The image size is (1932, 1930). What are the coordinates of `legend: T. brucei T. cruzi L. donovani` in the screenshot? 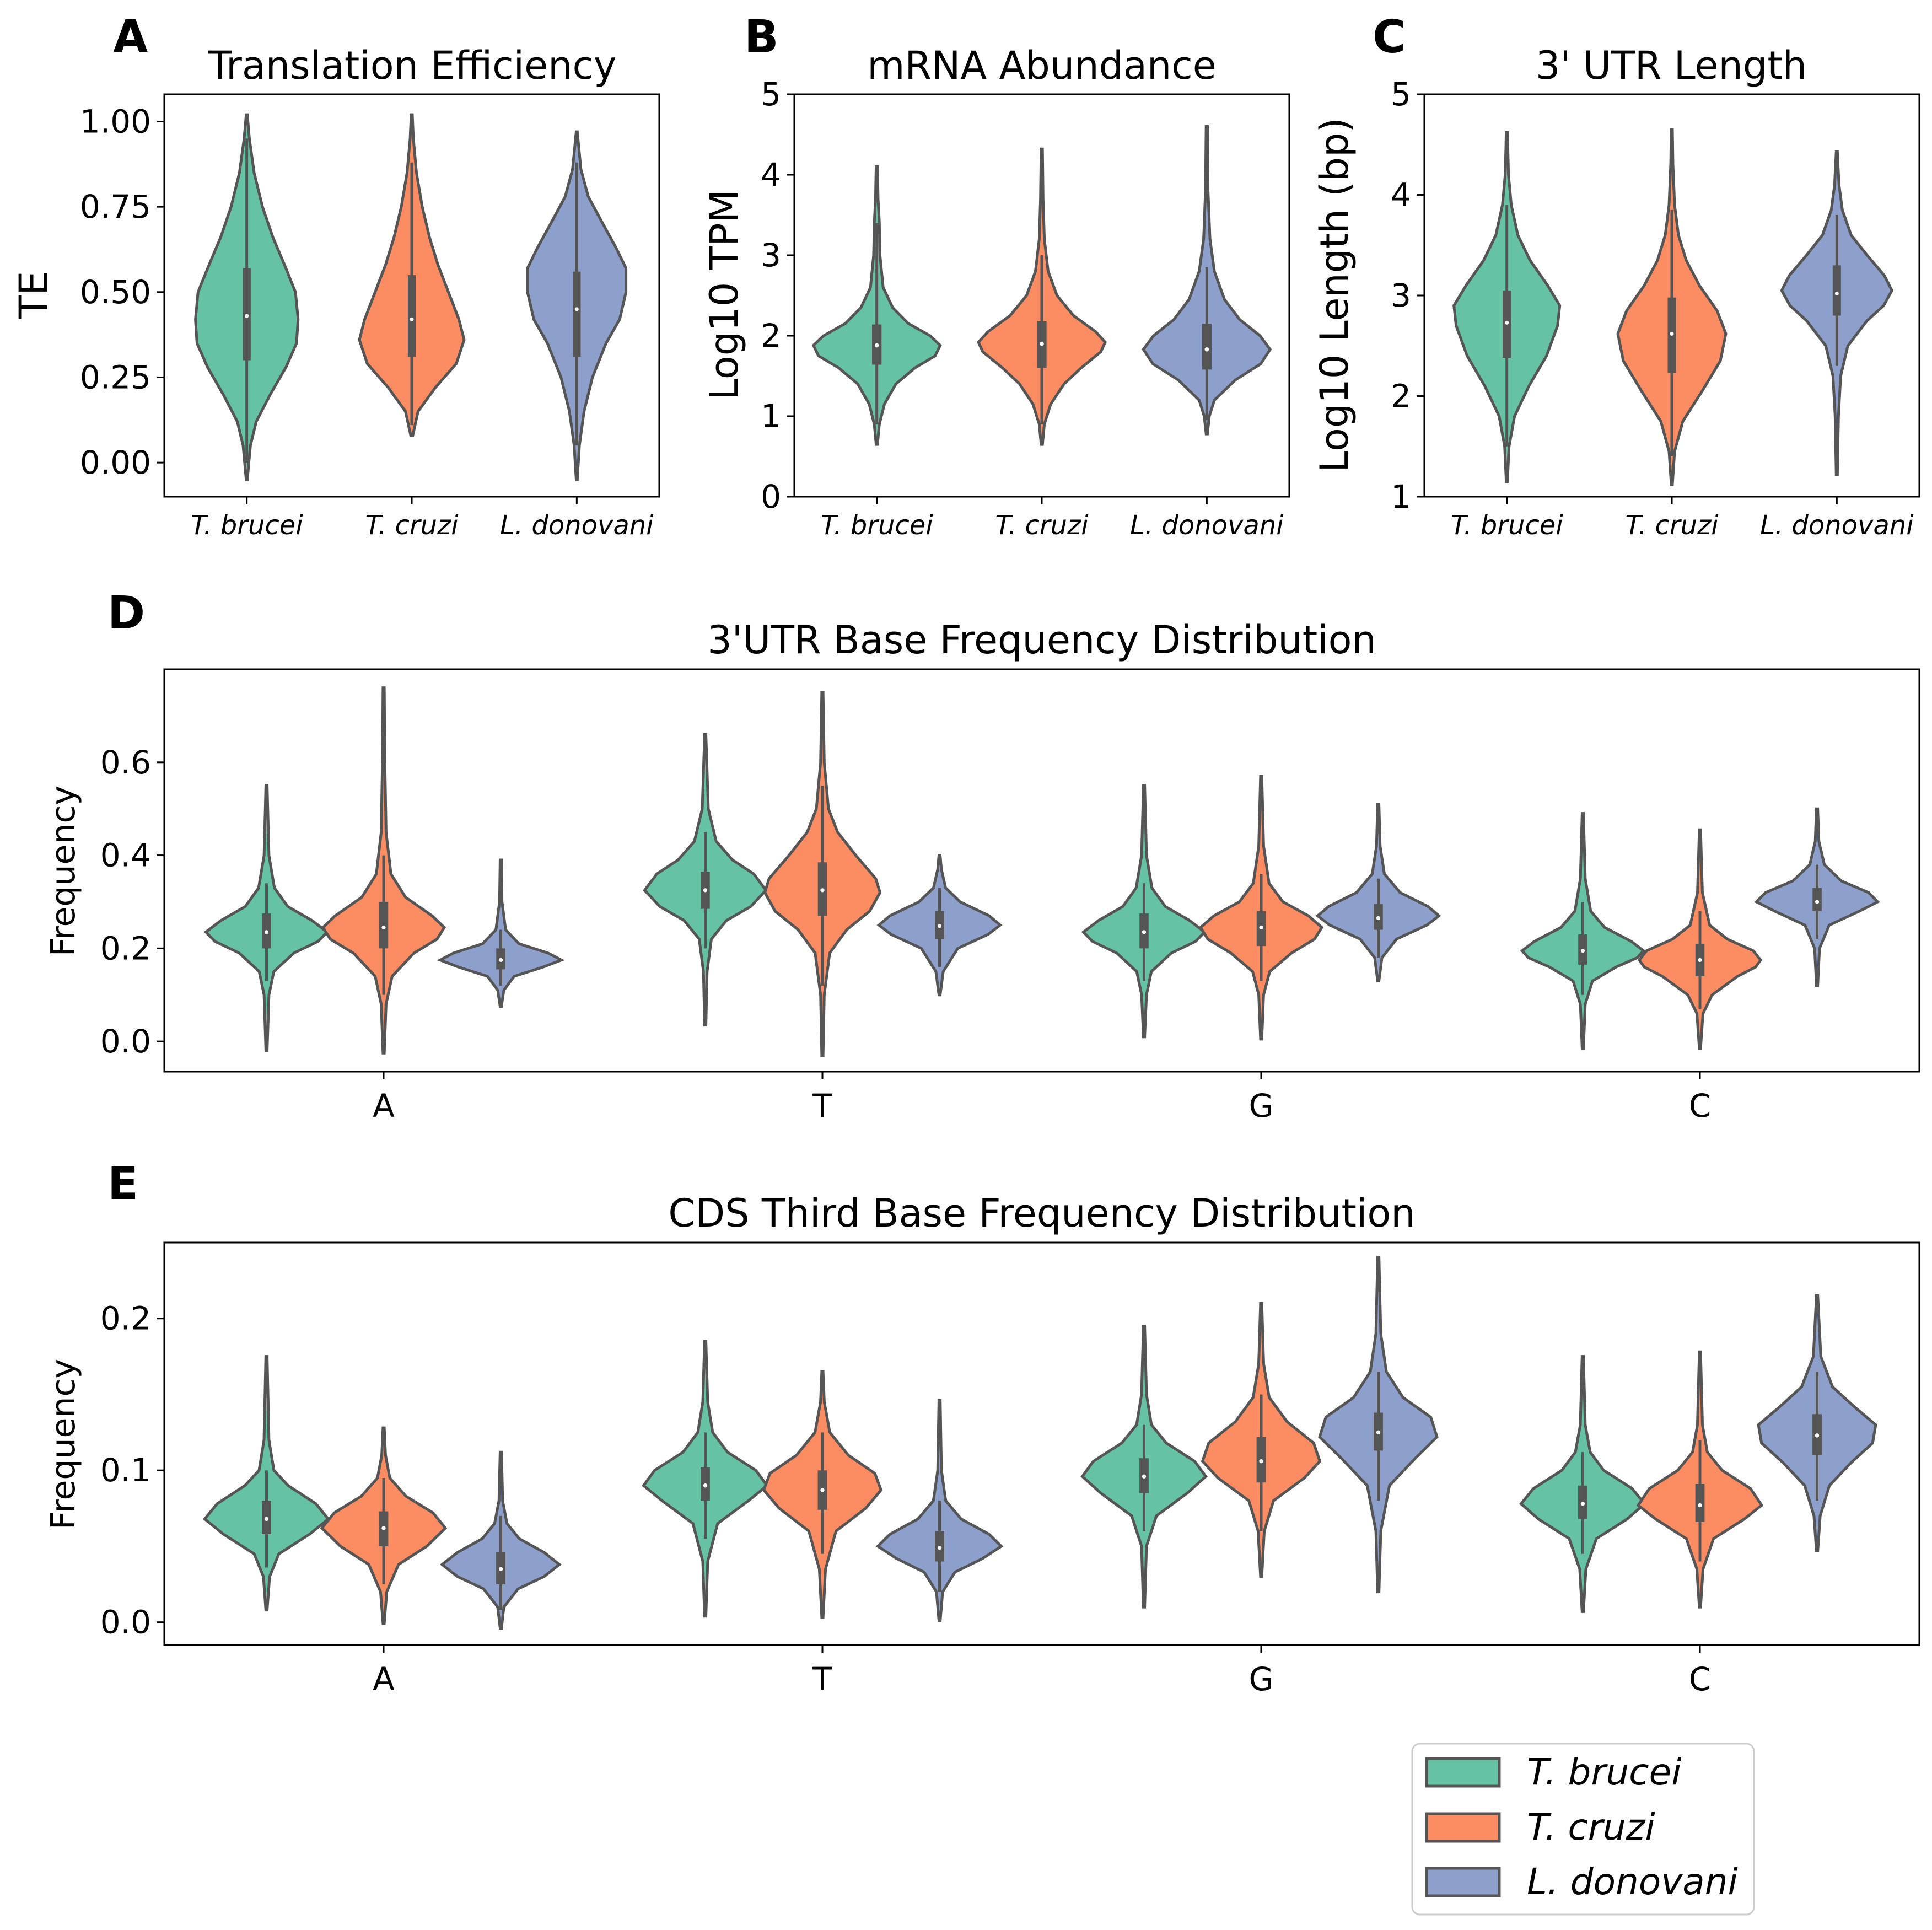 It's located at (1583, 1829).